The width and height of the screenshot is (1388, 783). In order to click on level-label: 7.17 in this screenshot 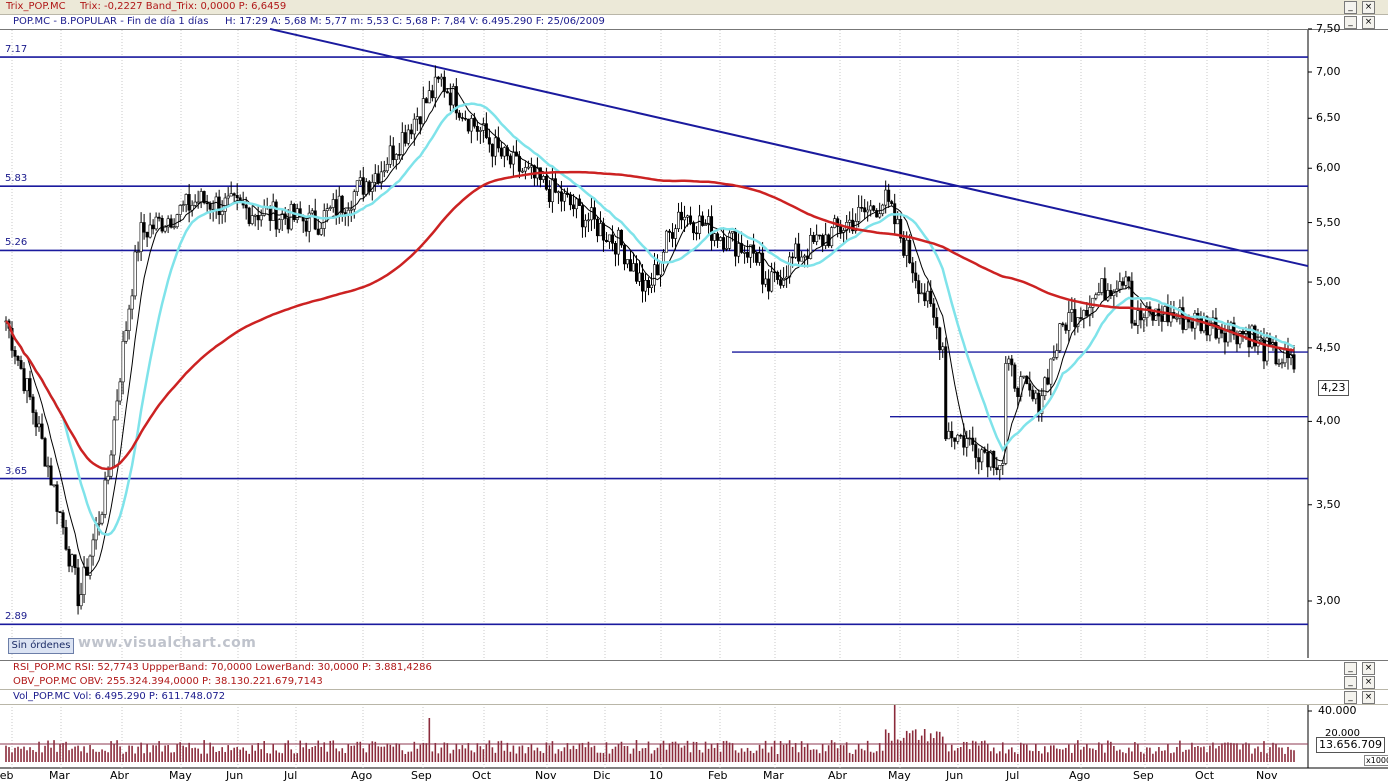, I will do `click(16, 50)`.